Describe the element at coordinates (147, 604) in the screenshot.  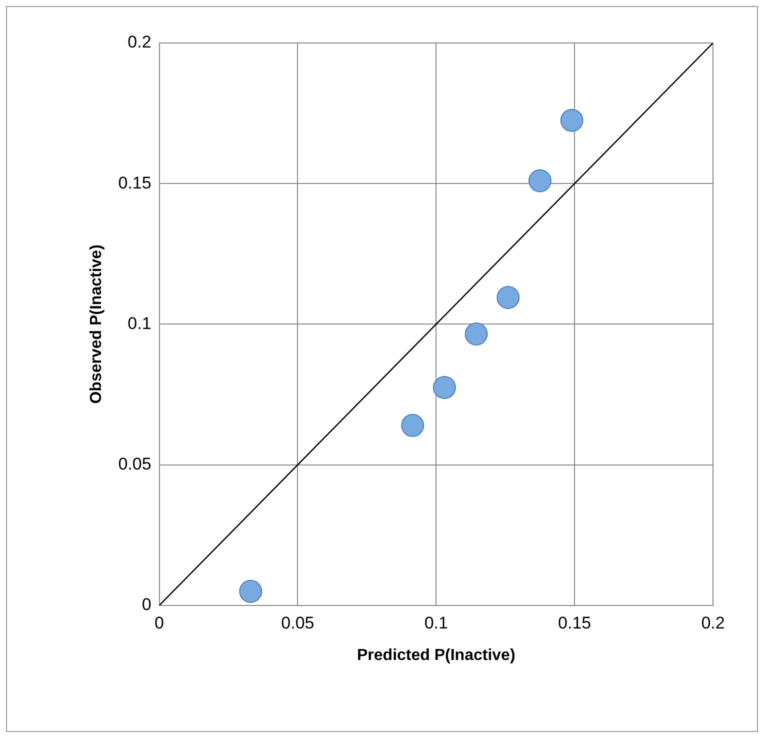
I see `y-tick-label: 0` at that location.